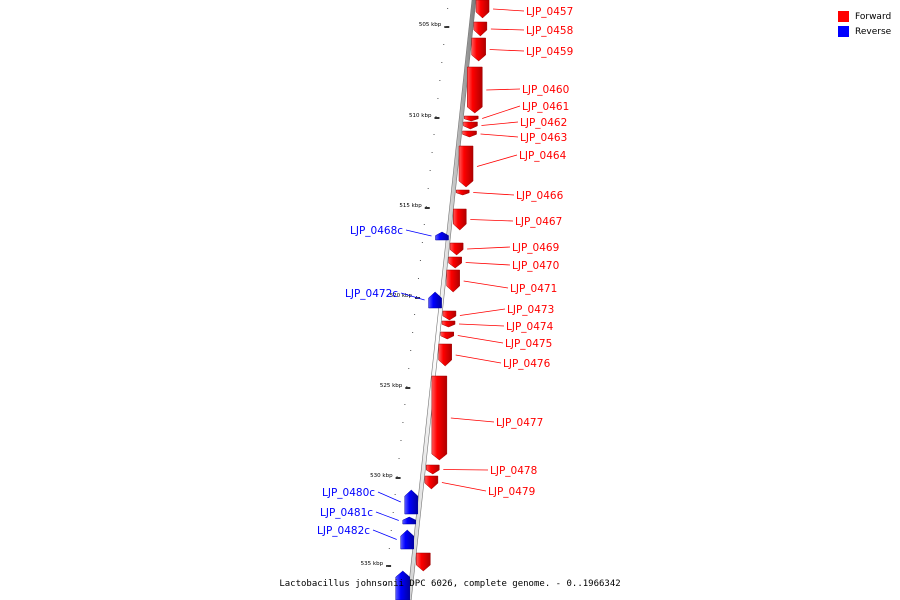 Image resolution: width=900 pixels, height=600 pixels. What do you see at coordinates (430, 25) in the screenshot?
I see `scale-label: 505 kbp` at bounding box center [430, 25].